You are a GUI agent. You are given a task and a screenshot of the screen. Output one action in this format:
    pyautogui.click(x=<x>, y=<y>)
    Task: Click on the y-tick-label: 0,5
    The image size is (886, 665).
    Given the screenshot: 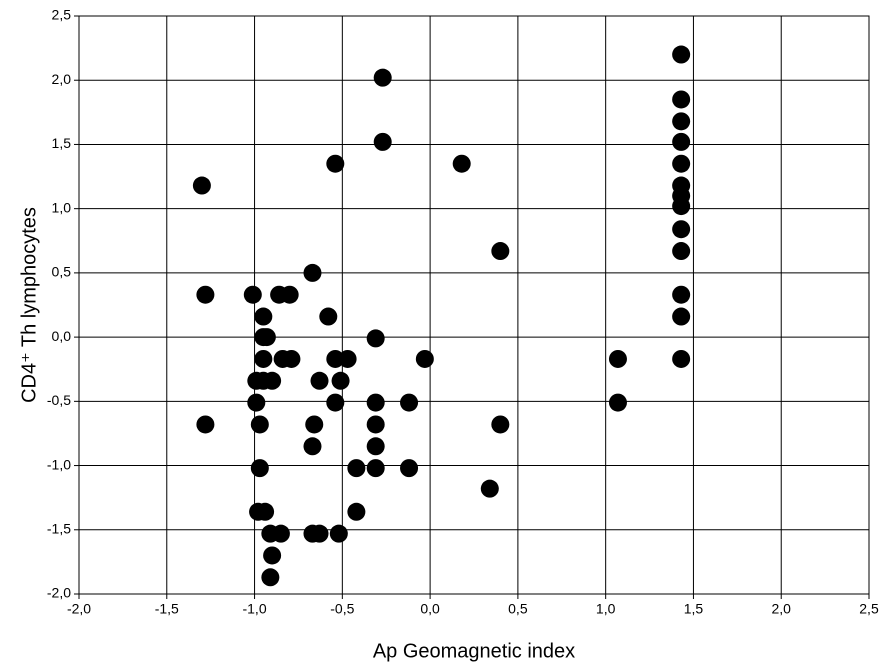 What is the action you would take?
    pyautogui.click(x=62, y=272)
    